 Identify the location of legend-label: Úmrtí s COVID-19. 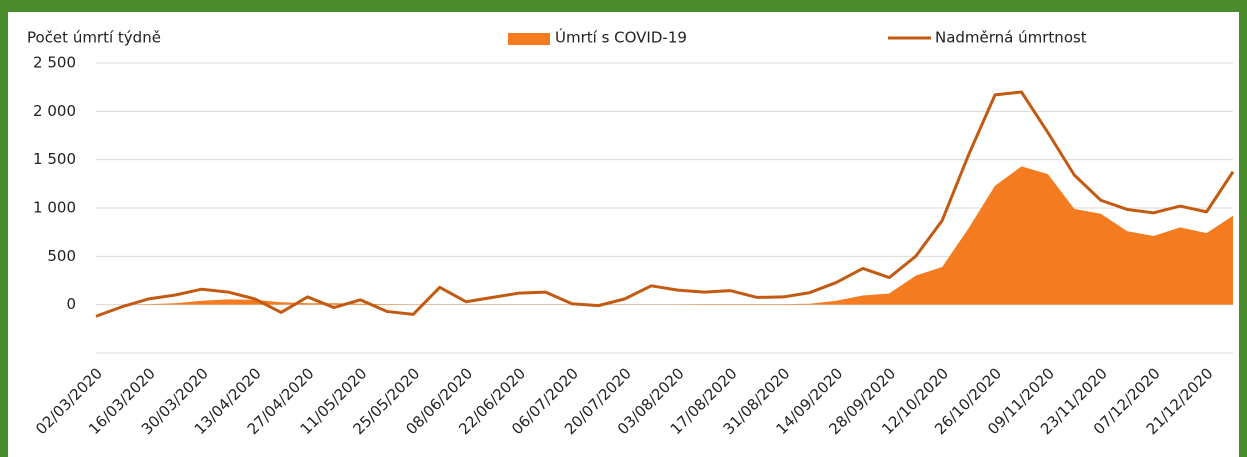
(621, 37).